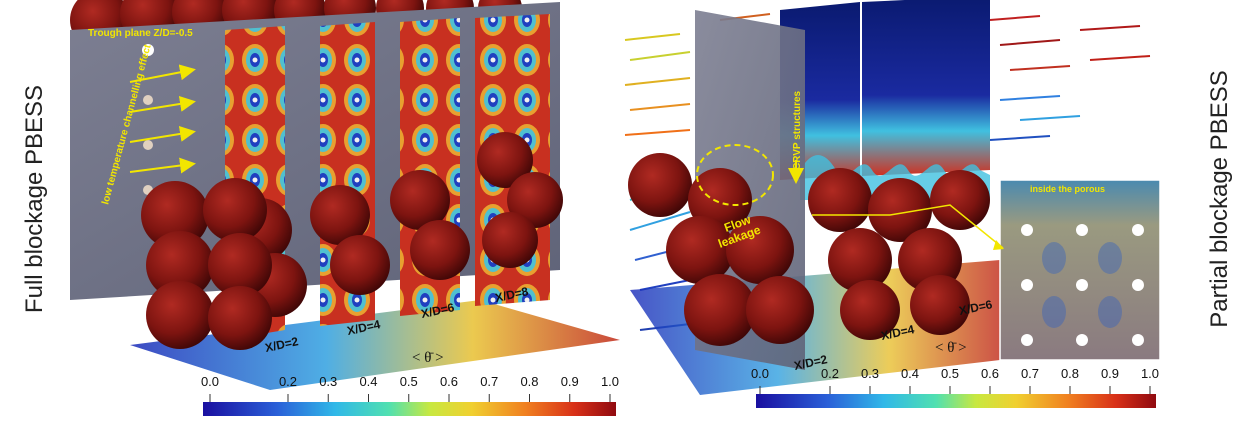  What do you see at coordinates (1067, 189) in the screenshot?
I see `porous-inset-label: inside the porous` at bounding box center [1067, 189].